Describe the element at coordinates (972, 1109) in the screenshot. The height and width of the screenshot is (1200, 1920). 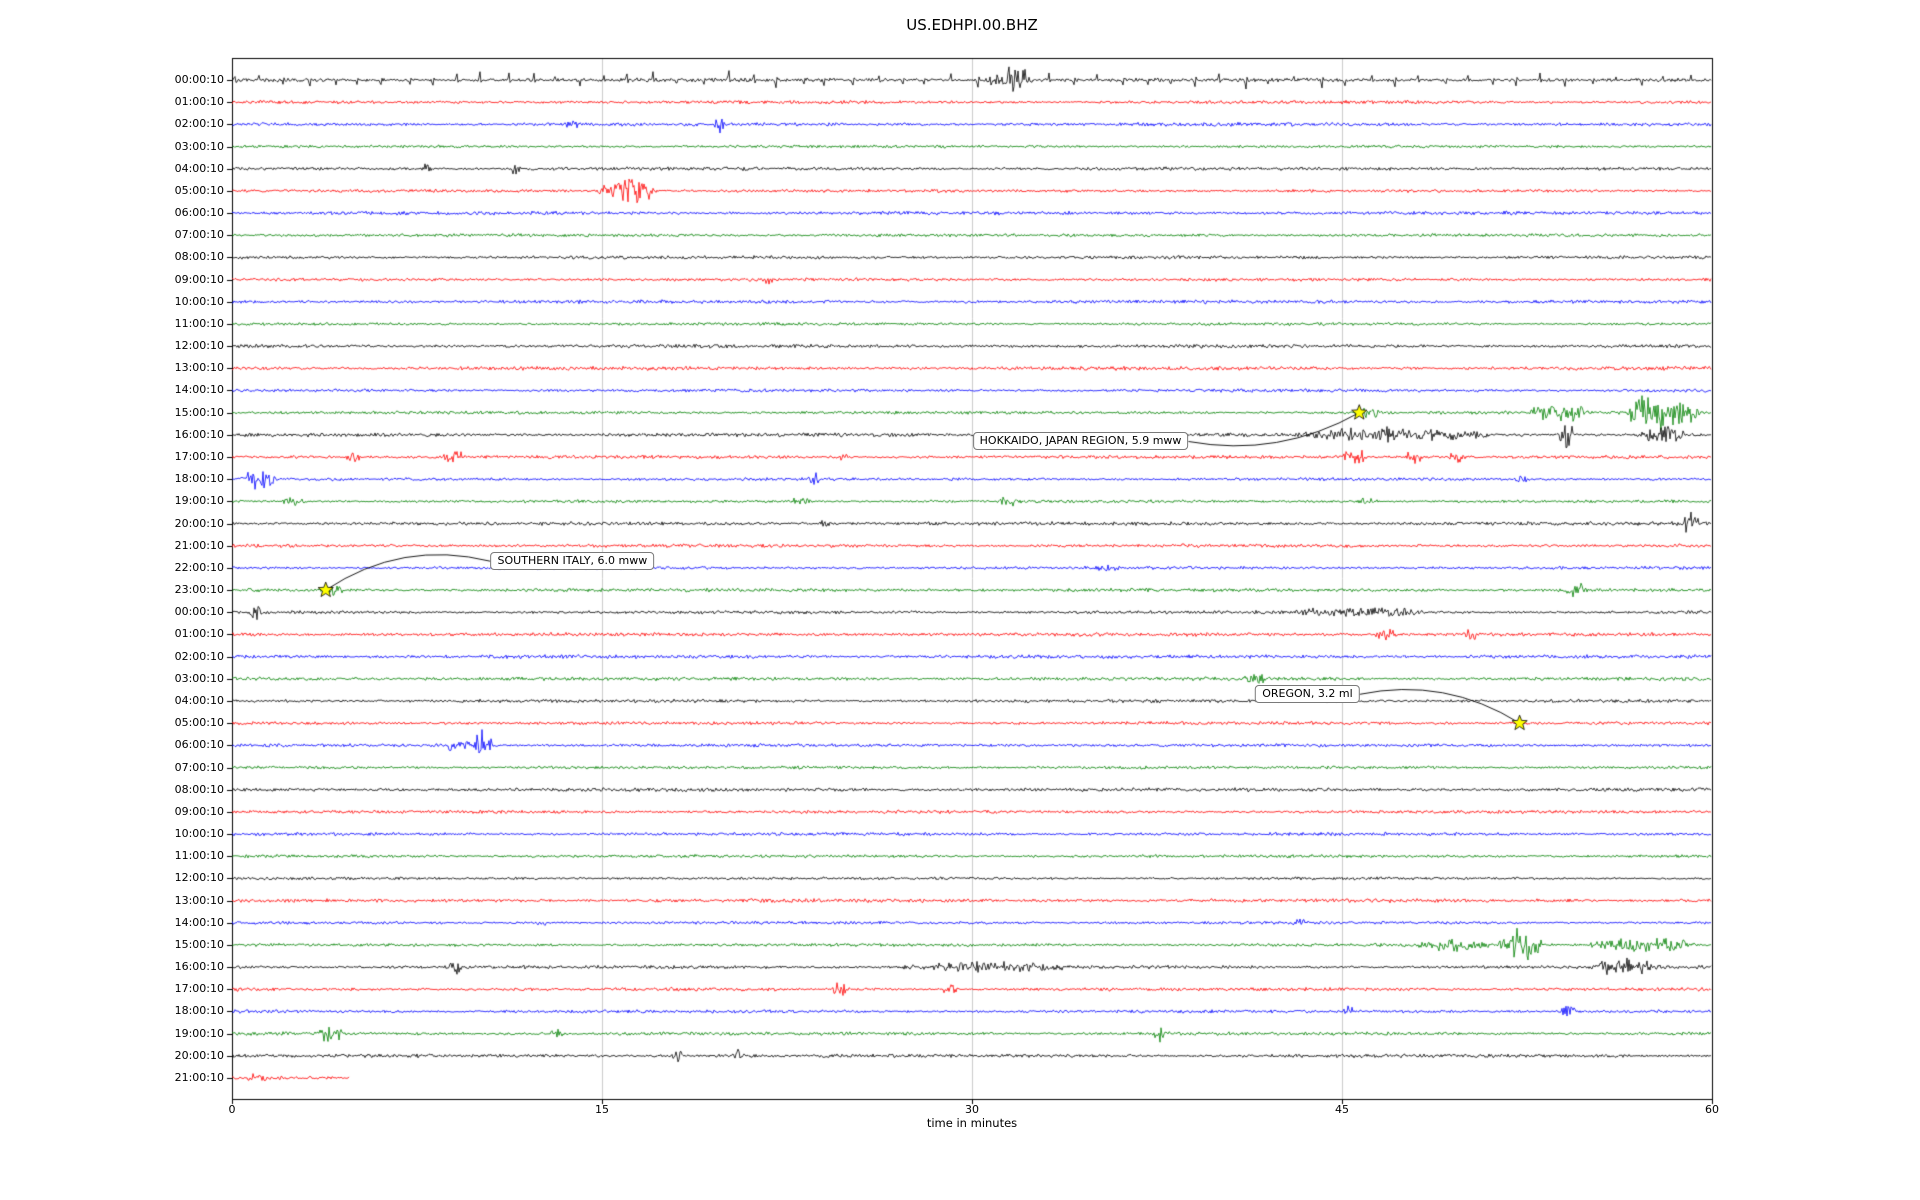
I see `x-tick-label: 30` at that location.